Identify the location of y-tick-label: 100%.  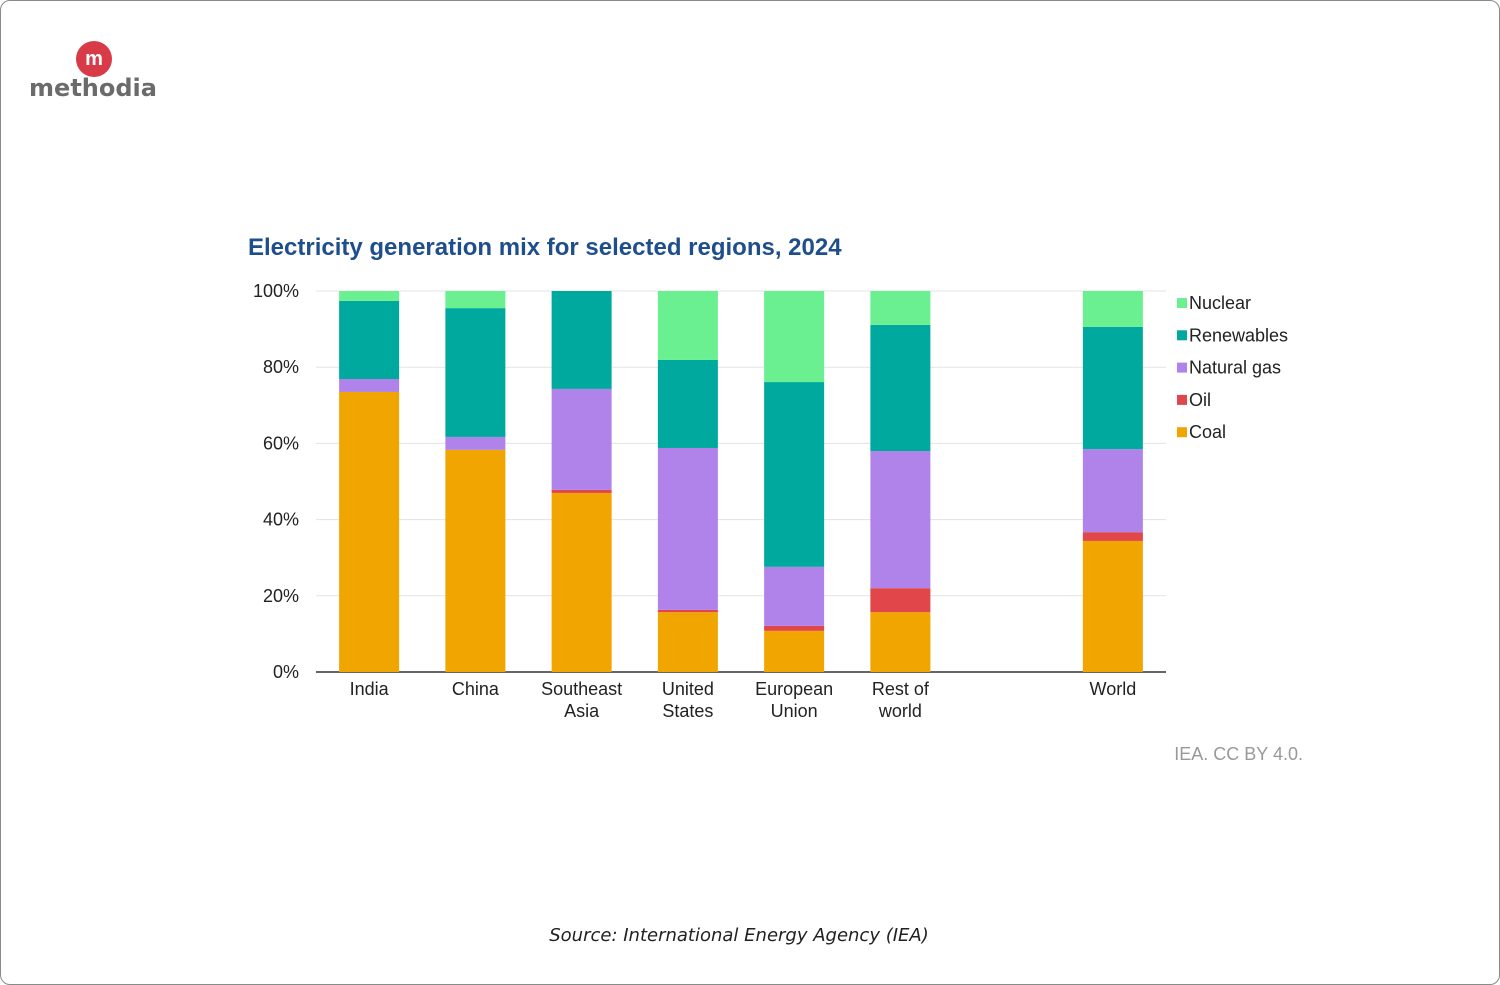
(276, 291).